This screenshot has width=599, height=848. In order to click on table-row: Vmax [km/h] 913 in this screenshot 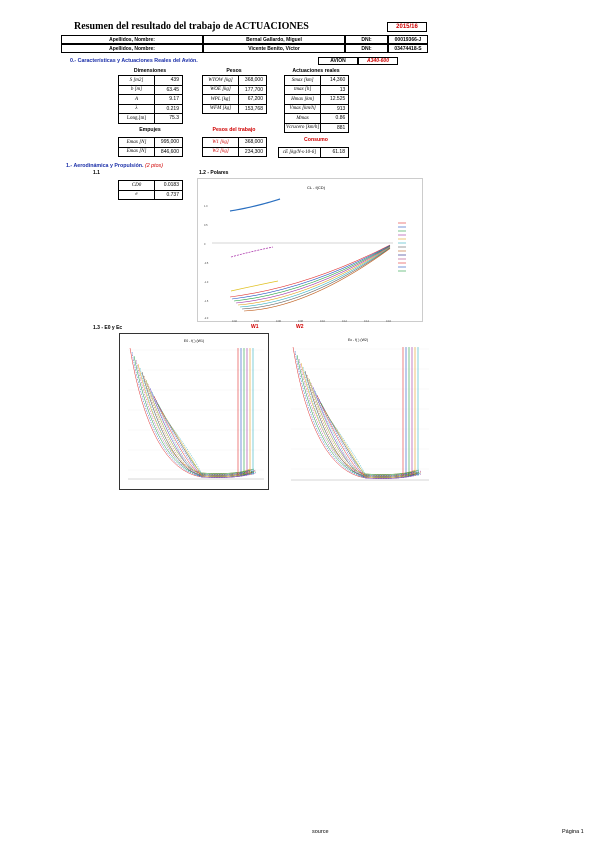, I will do `click(316, 108)`.